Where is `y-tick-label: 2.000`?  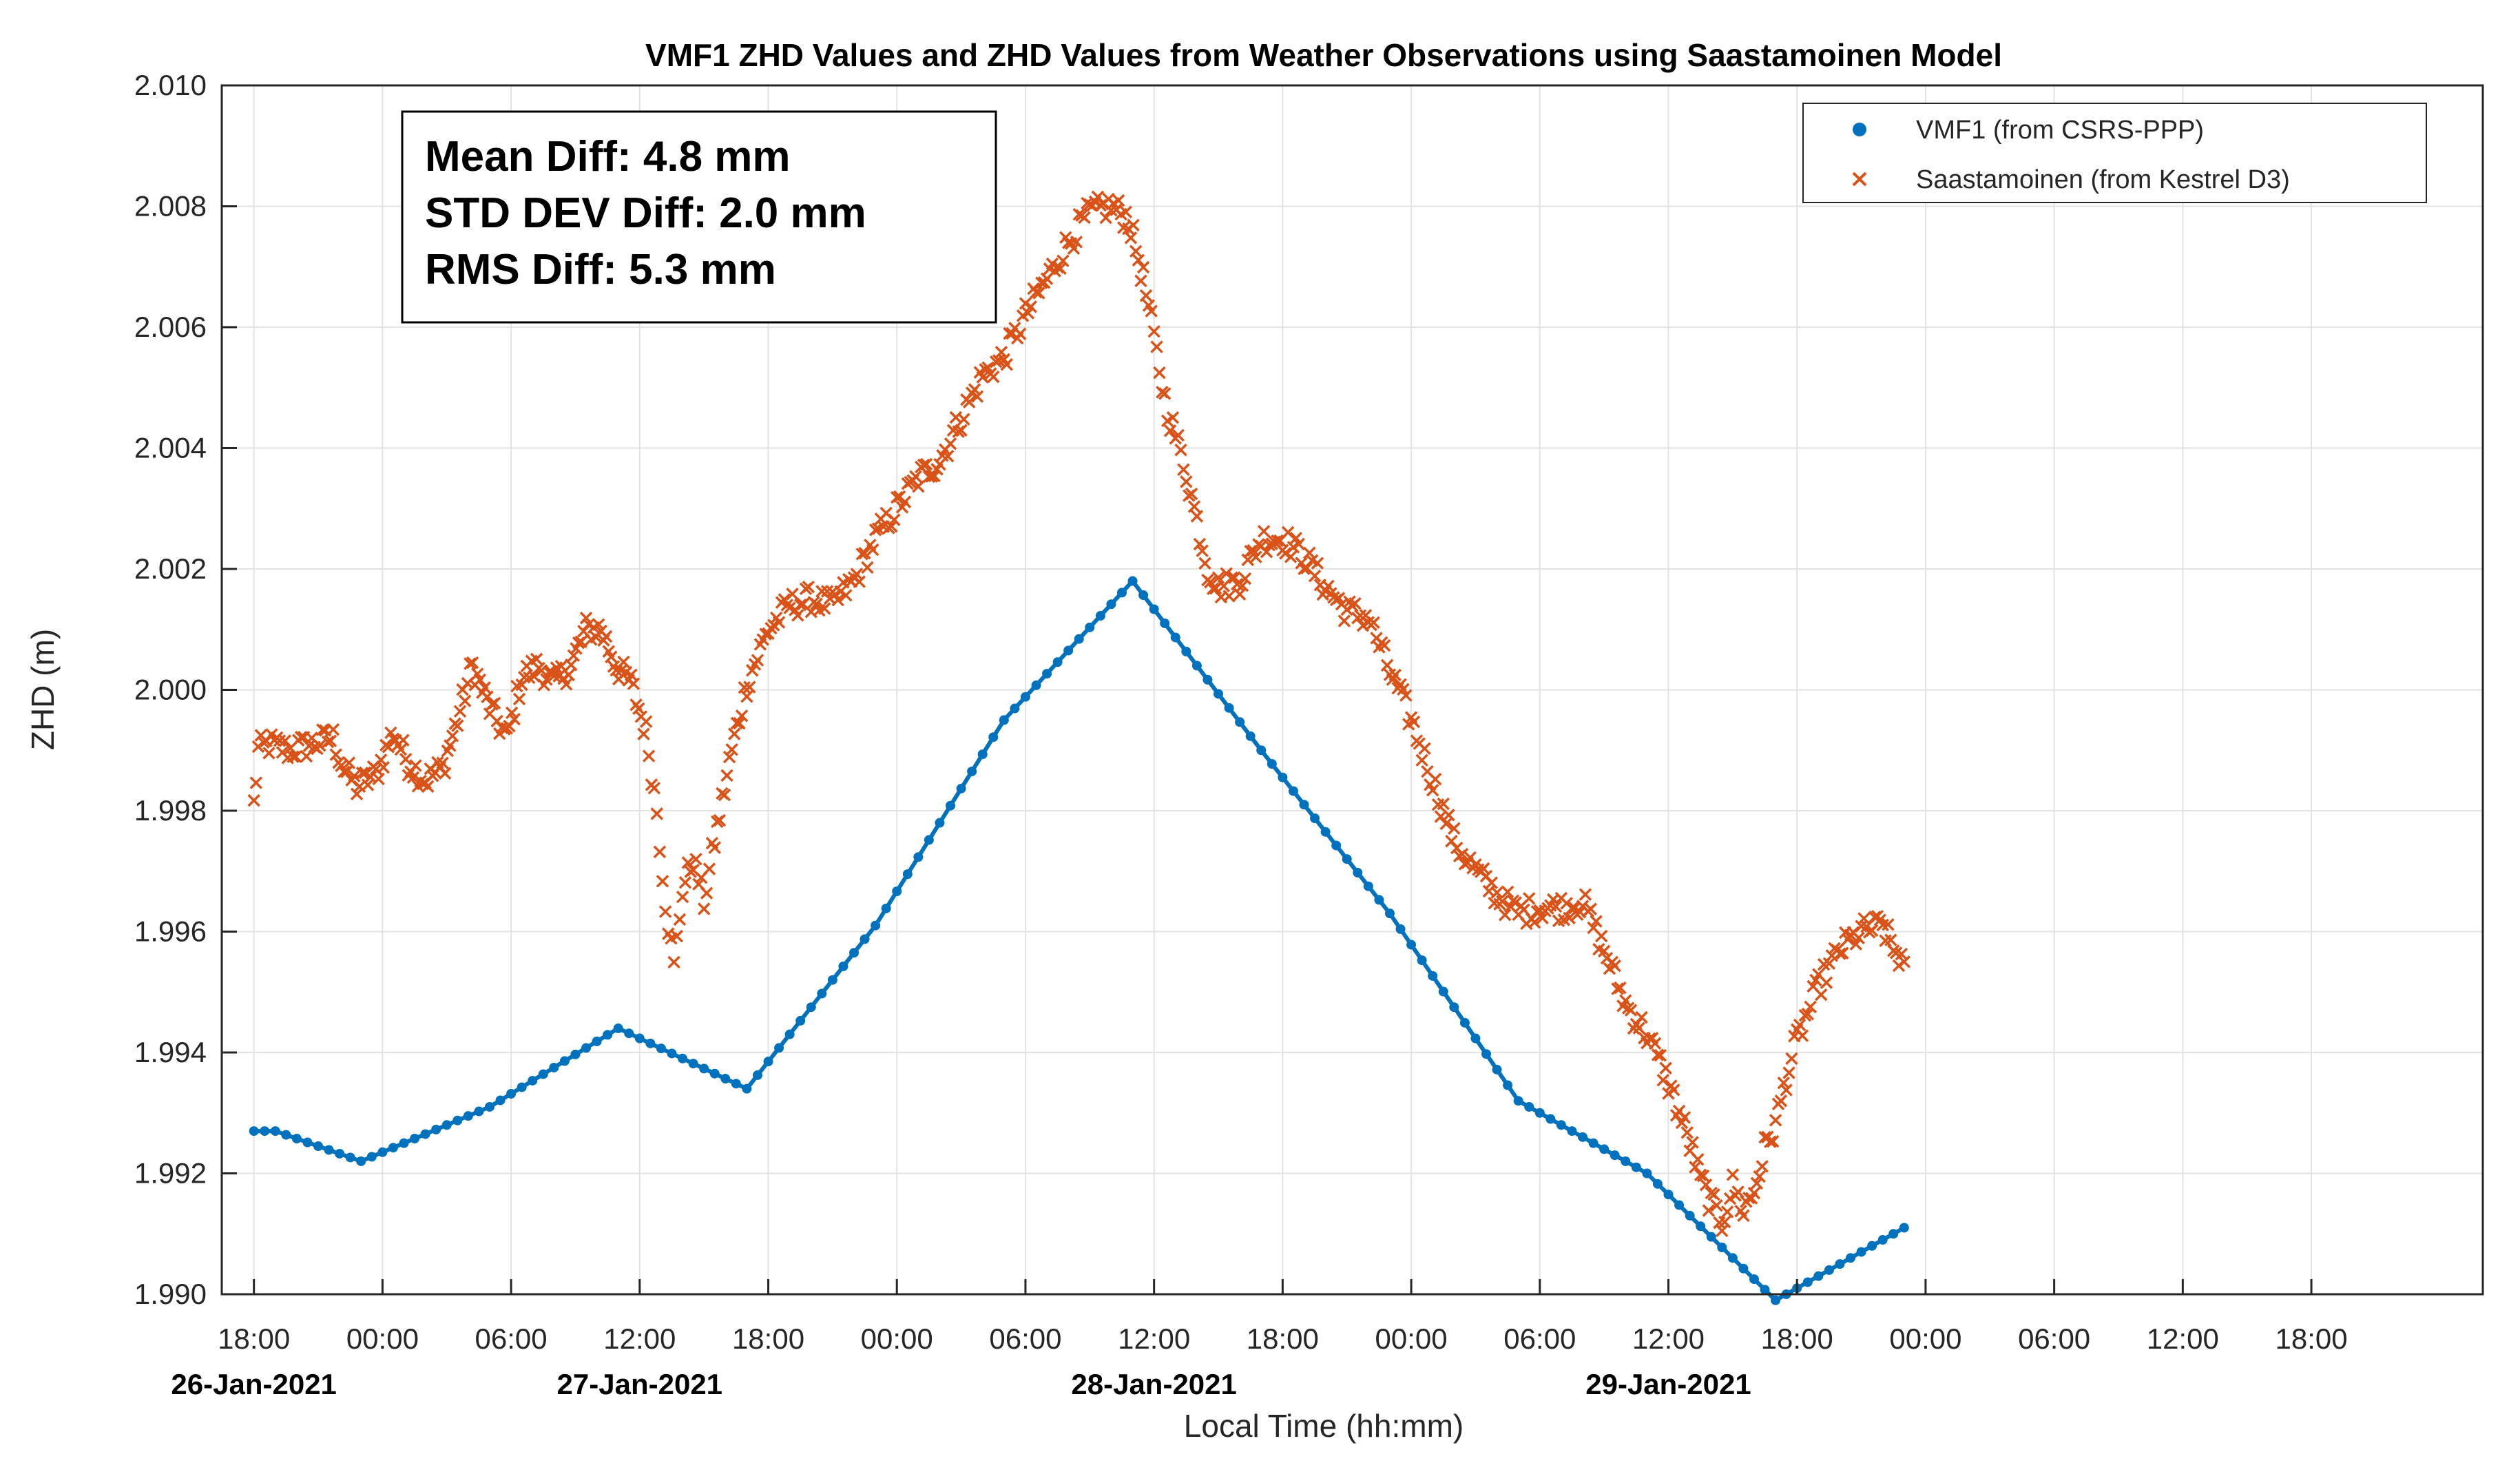
y-tick-label: 2.000 is located at coordinates (170, 690).